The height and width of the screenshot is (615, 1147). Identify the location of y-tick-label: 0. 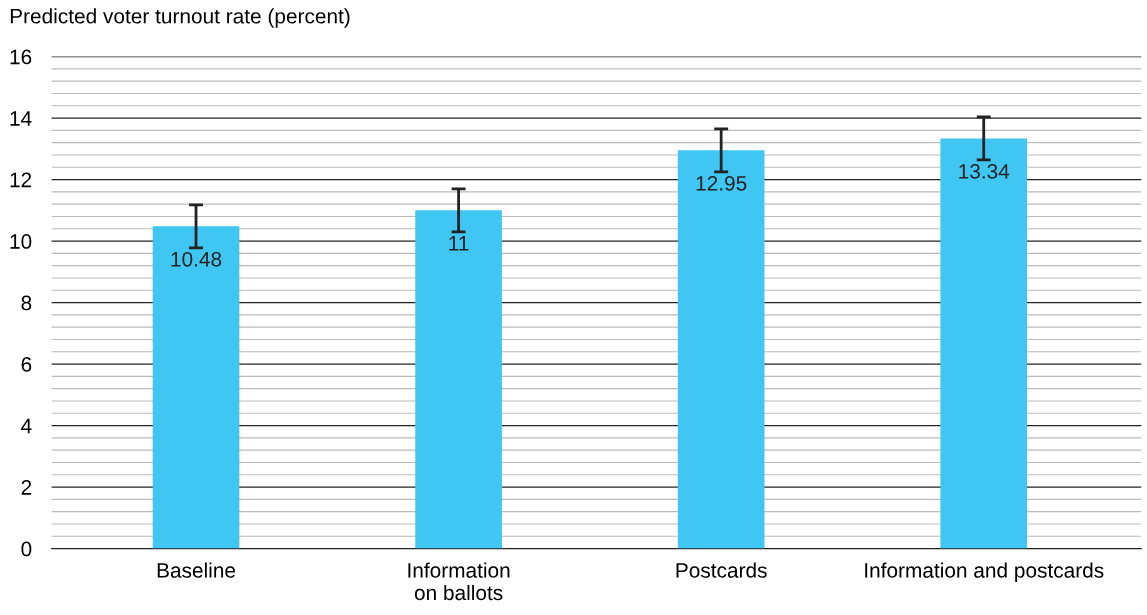
(26, 549).